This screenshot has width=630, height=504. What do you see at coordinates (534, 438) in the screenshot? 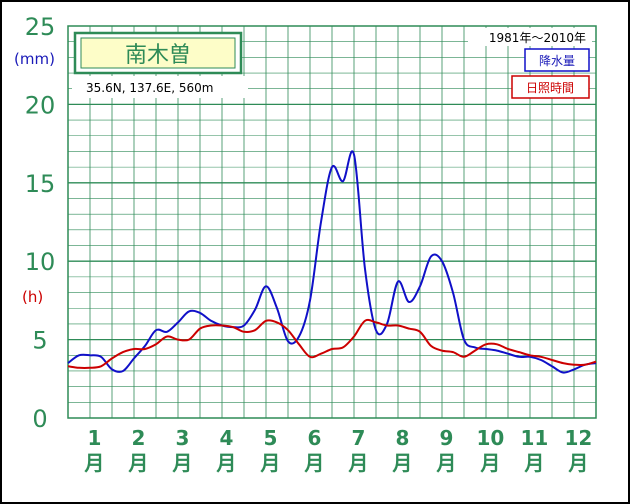
I see `x-tick-month-number: 11` at bounding box center [534, 438].